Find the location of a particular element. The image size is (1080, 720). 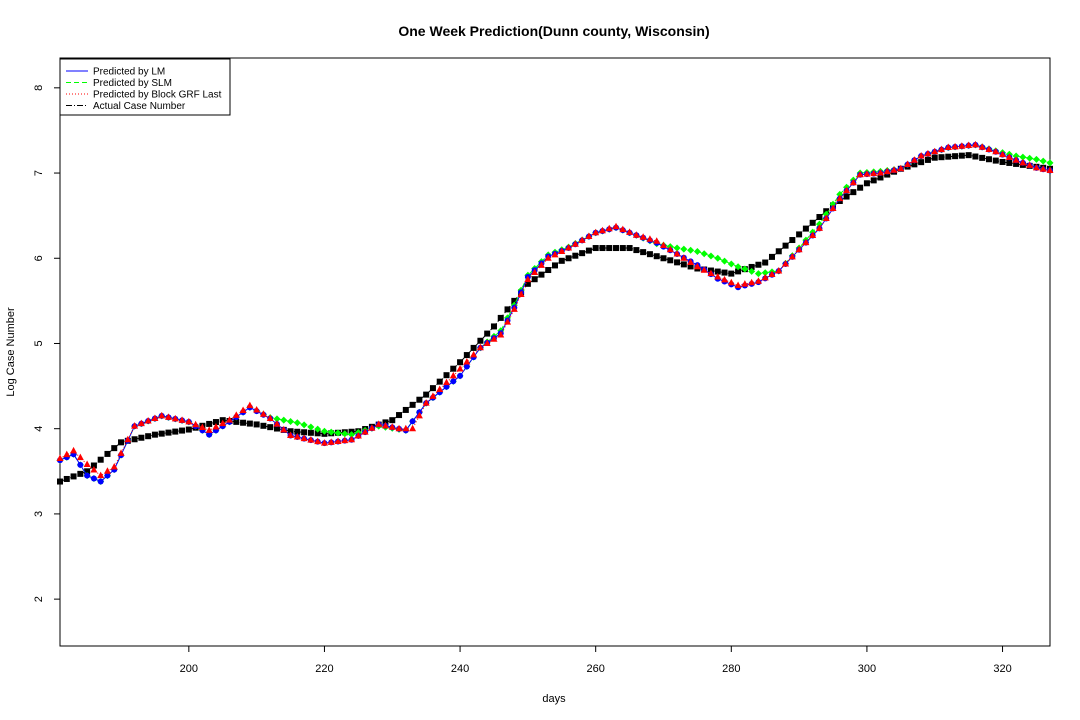

x-tick-label: 280 is located at coordinates (731, 669).